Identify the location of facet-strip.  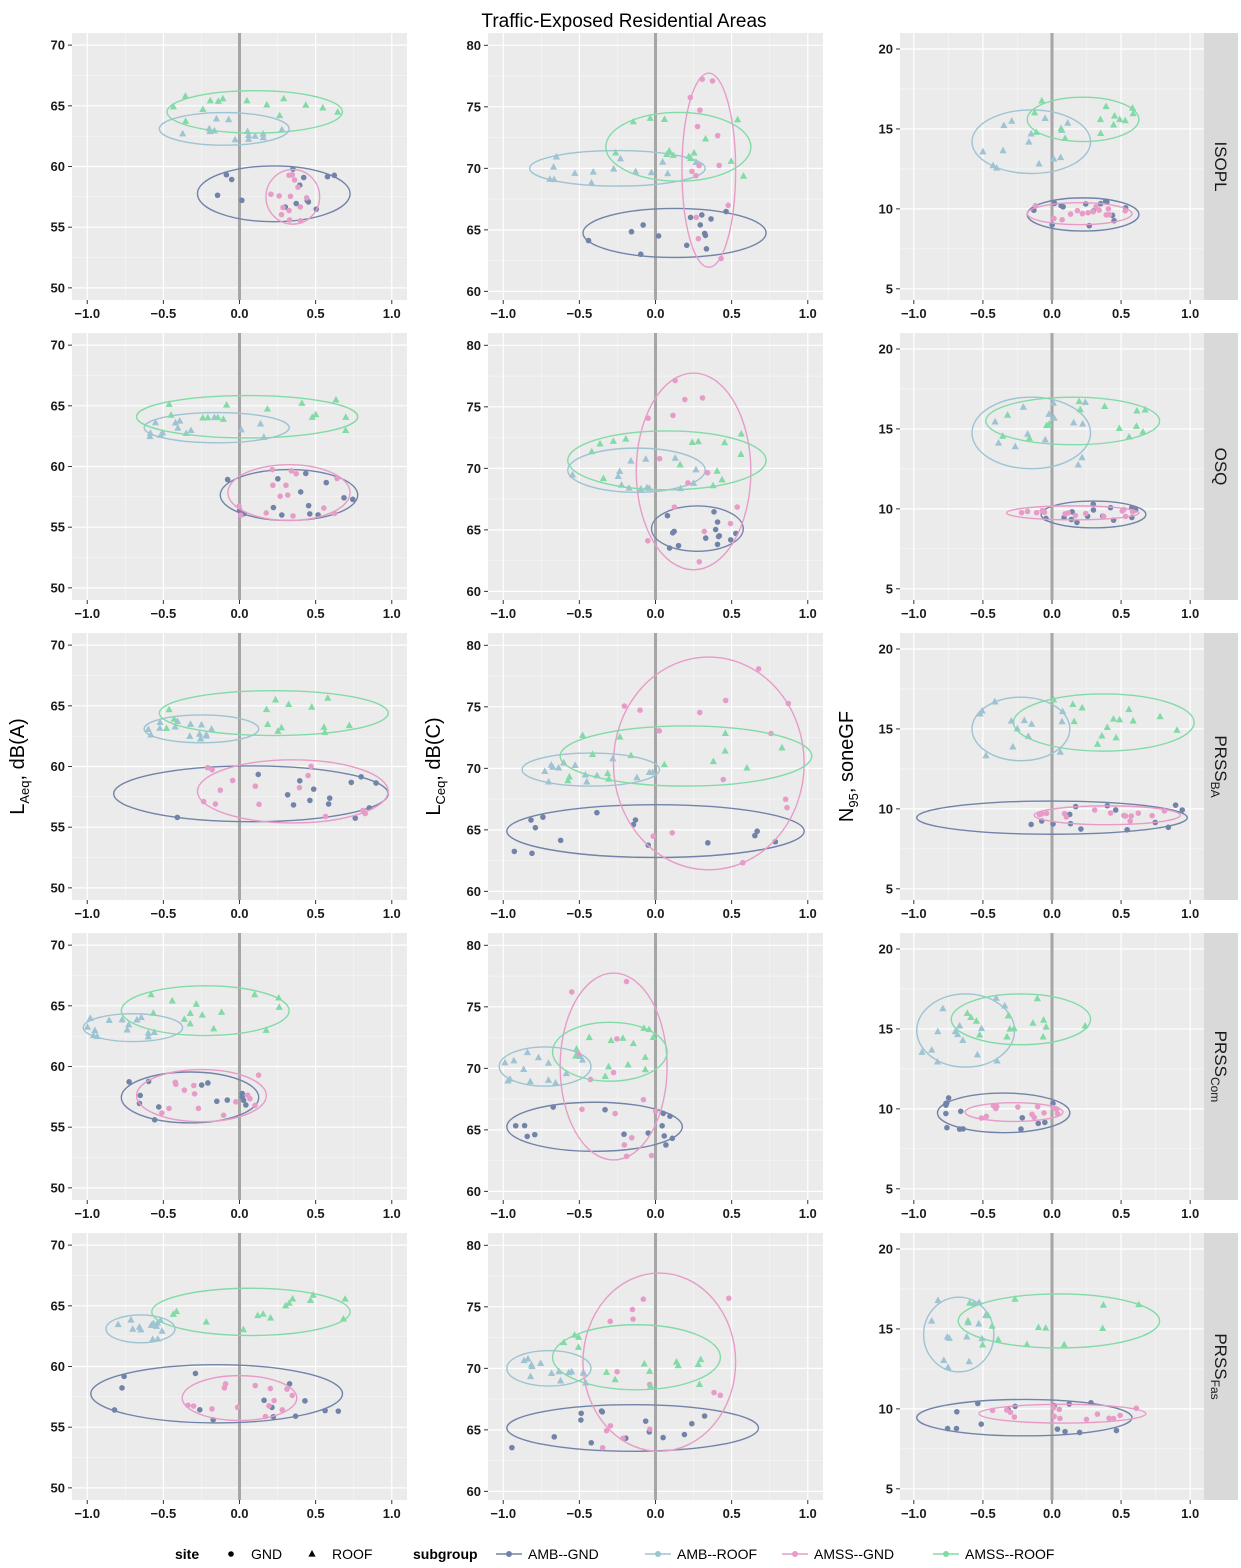
(1221, 1066).